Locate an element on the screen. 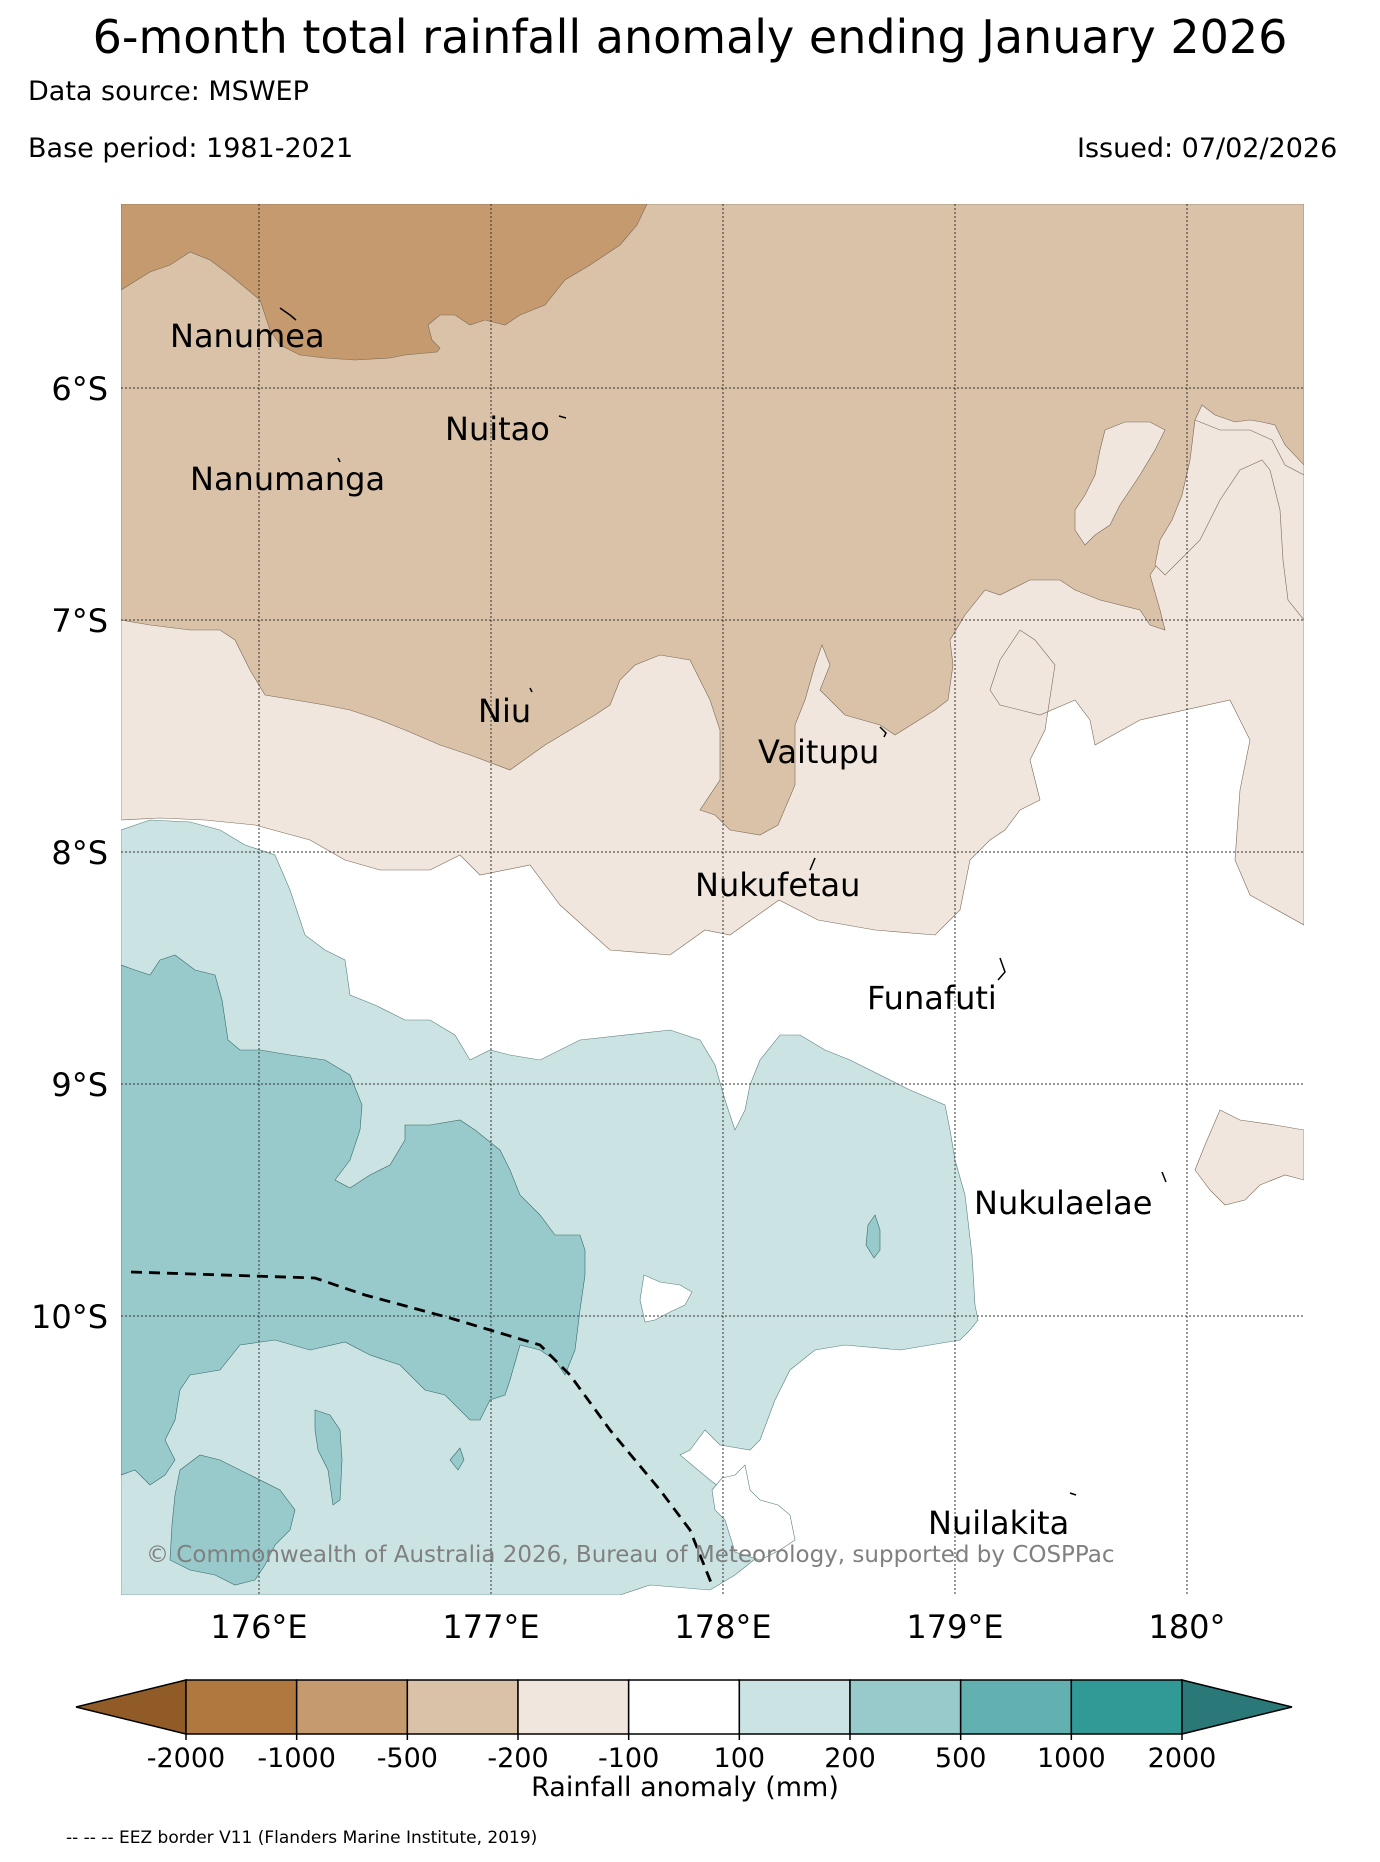 The height and width of the screenshot is (1862, 1380). island-label-nanumea: Nanumea is located at coordinates (247, 336).